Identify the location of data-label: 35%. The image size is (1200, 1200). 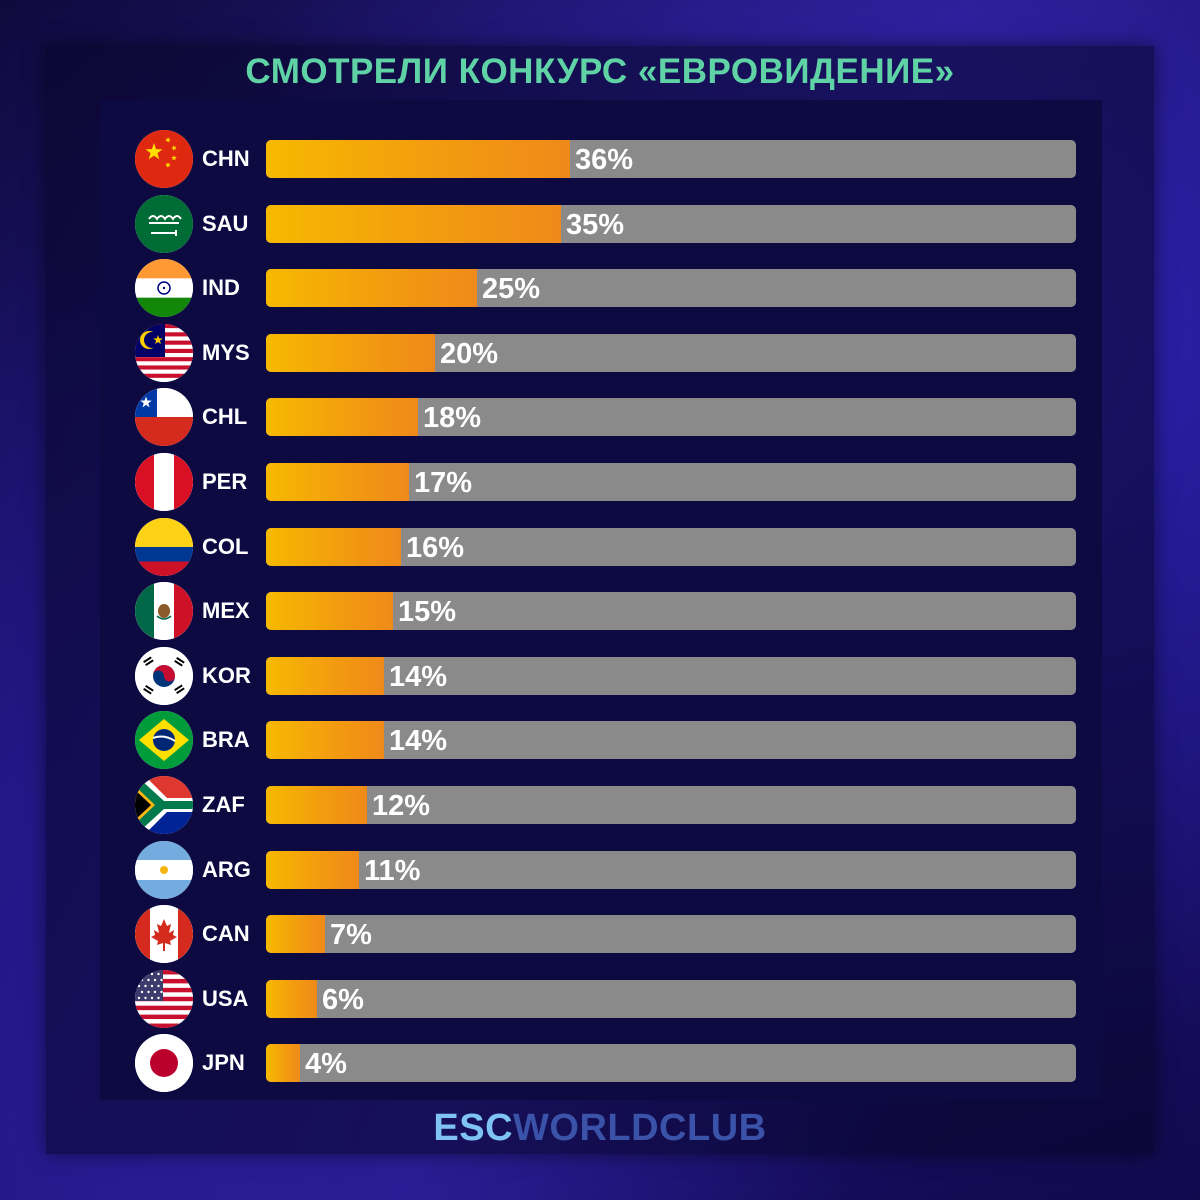
(595, 224).